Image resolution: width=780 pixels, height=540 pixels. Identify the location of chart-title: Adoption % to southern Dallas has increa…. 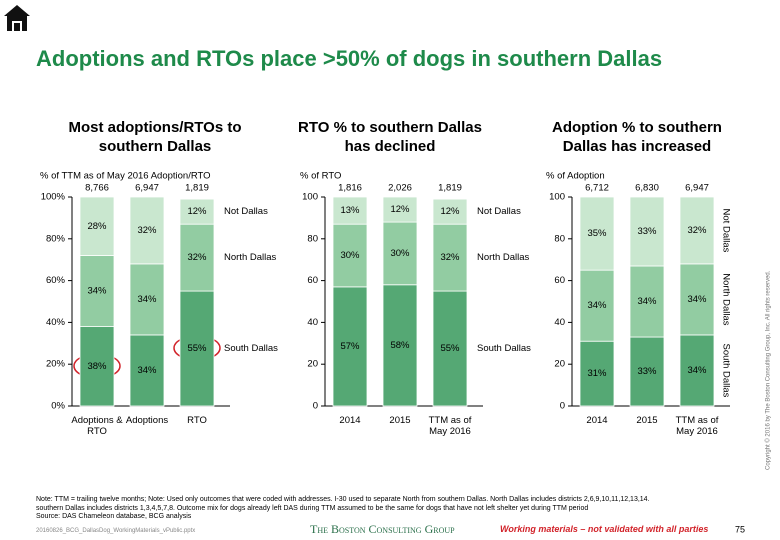
(637, 137).